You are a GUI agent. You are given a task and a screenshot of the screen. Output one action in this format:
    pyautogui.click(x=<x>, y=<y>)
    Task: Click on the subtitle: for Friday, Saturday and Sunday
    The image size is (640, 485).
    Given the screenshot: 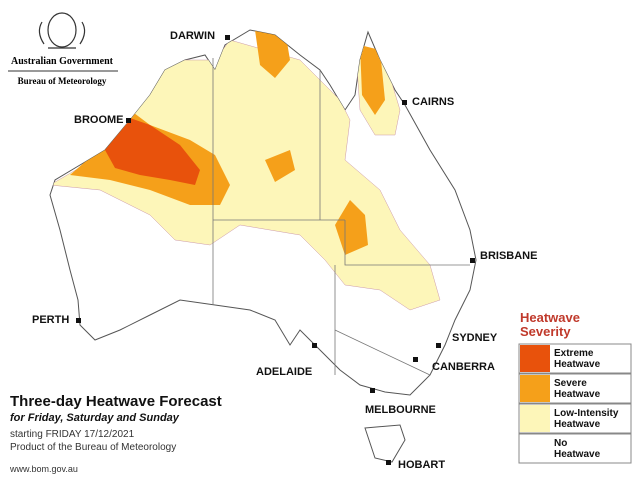 What is the action you would take?
    pyautogui.click(x=95, y=418)
    